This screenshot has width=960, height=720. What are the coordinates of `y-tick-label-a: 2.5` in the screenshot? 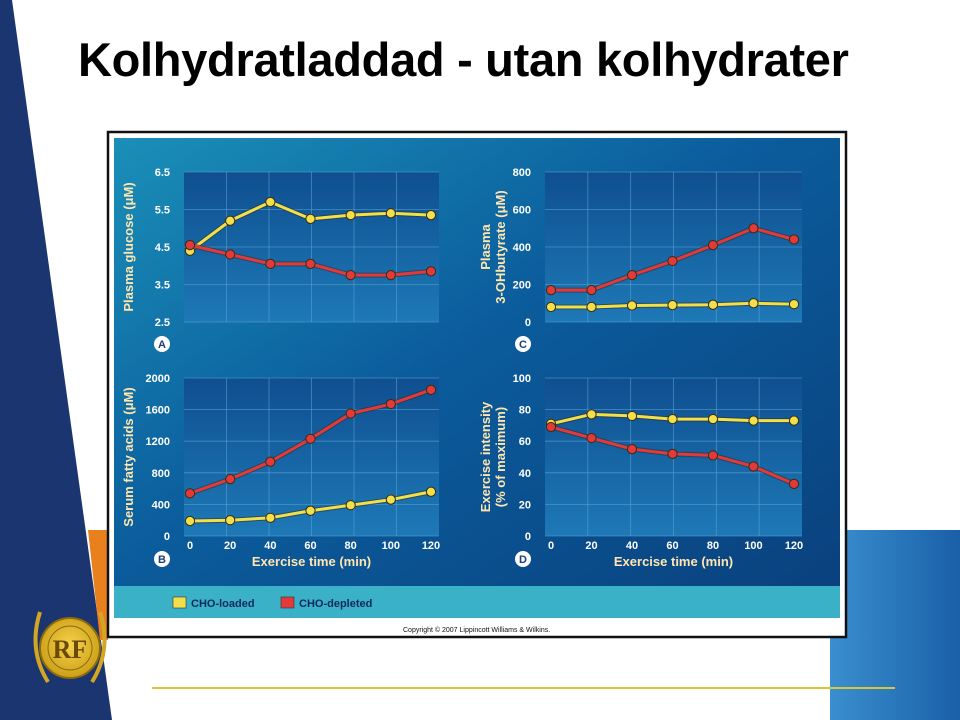 It's located at (162, 323).